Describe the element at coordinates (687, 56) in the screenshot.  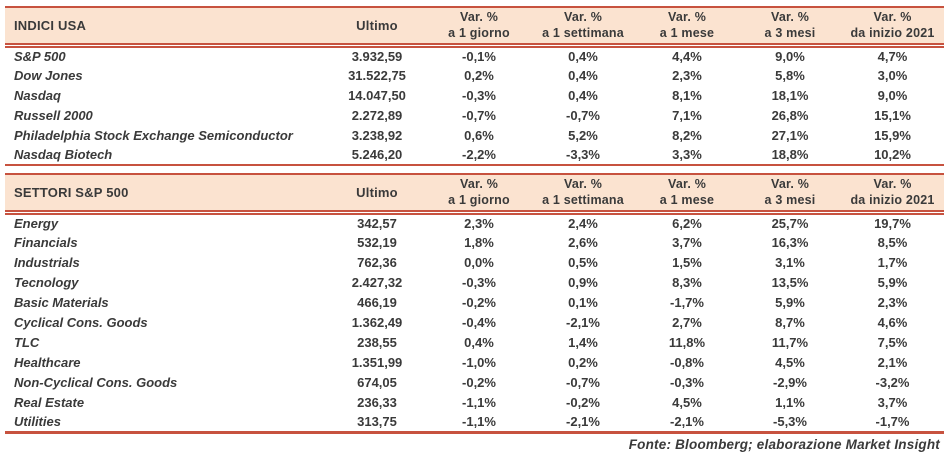
I see `value-cell: 4,4%` at that location.